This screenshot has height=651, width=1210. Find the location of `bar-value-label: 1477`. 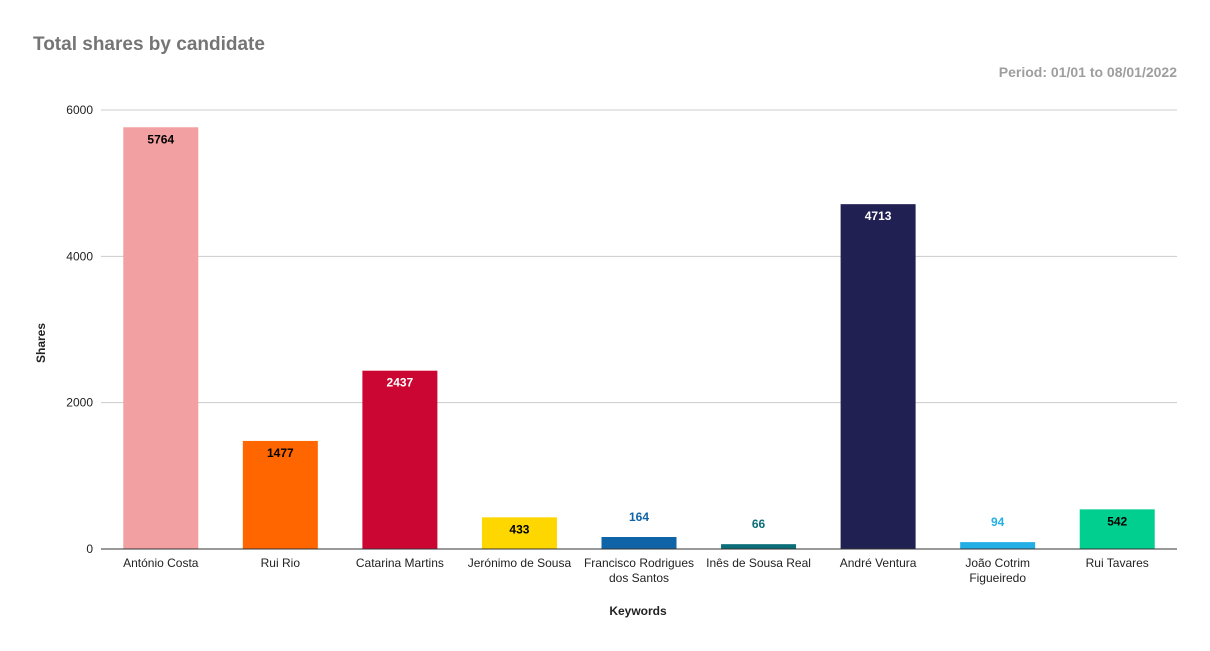

bar-value-label: 1477 is located at coordinates (280, 453).